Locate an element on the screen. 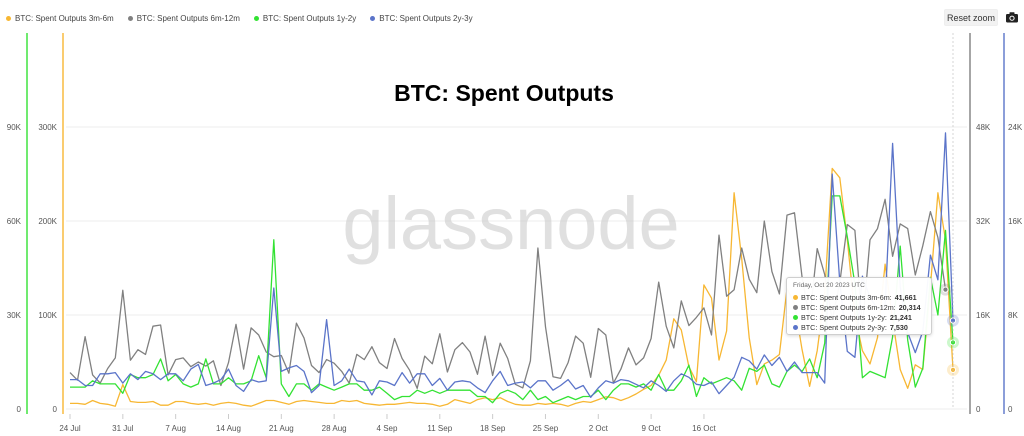  y-tick-label: 32K is located at coordinates (983, 221).